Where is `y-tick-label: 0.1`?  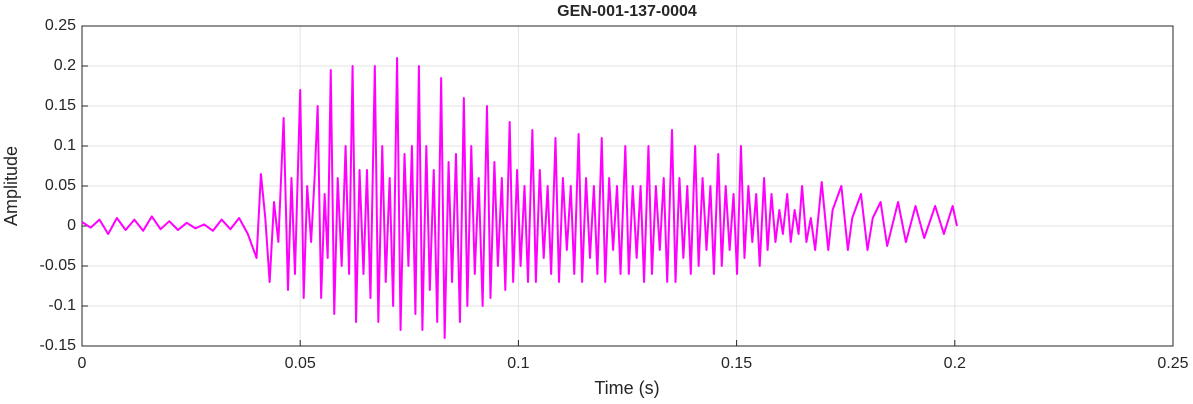
y-tick-label: 0.1 is located at coordinates (65, 145).